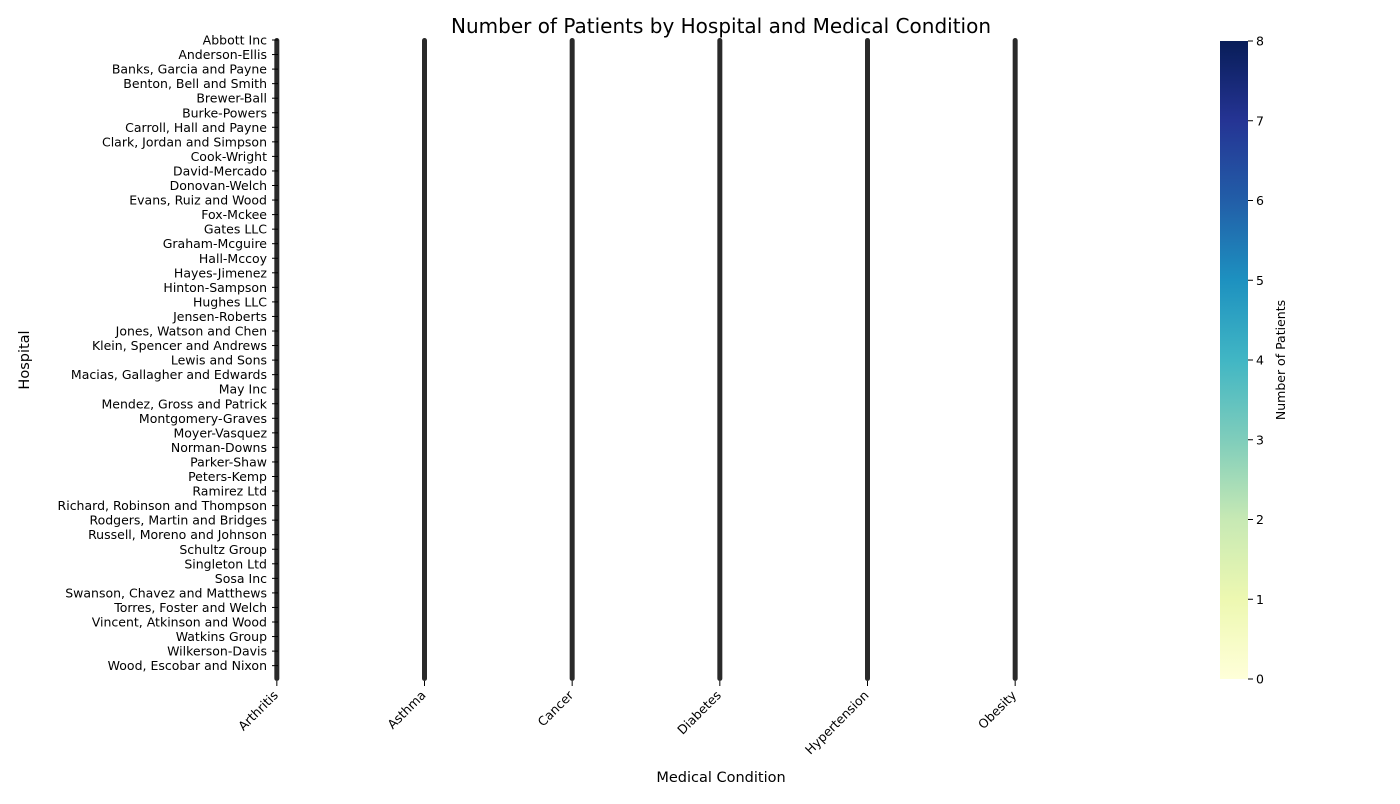 This screenshot has width=1400, height=804. What do you see at coordinates (195, 83) in the screenshot?
I see `y-tick-label: Benton, Bell and Smith` at bounding box center [195, 83].